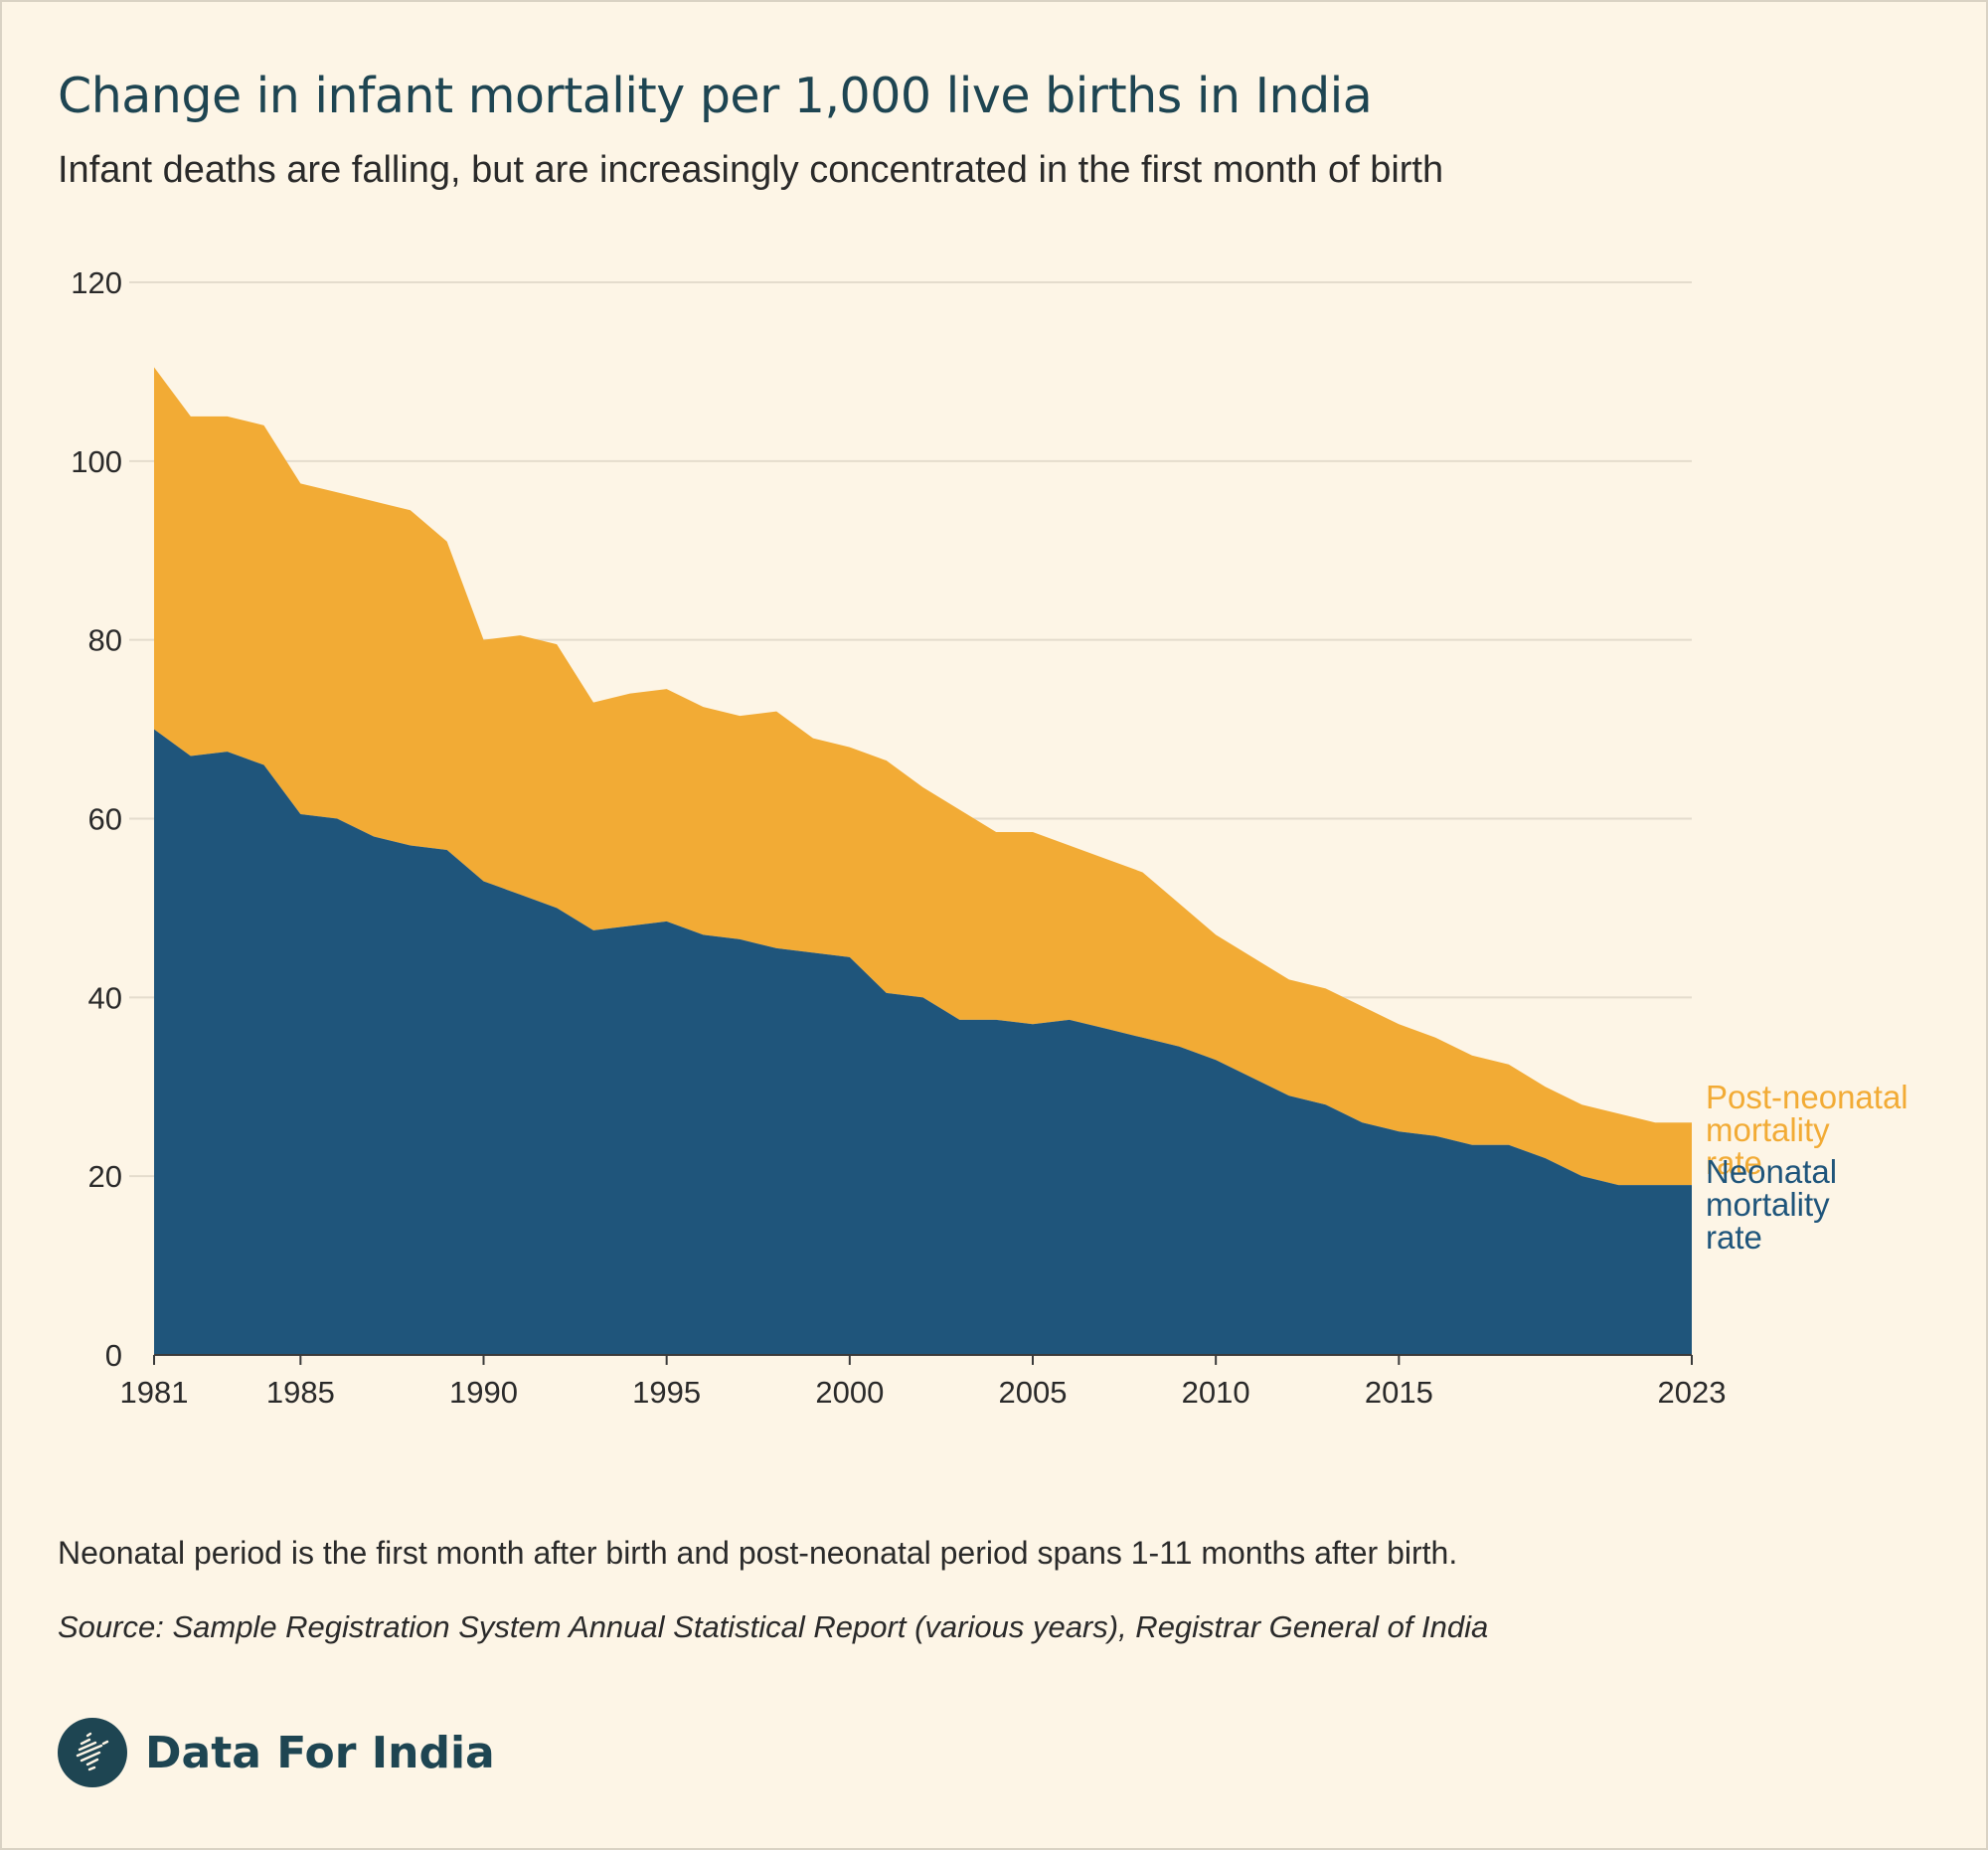 This screenshot has height=1850, width=1988. I want to click on x-tick-label: 1985, so click(300, 1392).